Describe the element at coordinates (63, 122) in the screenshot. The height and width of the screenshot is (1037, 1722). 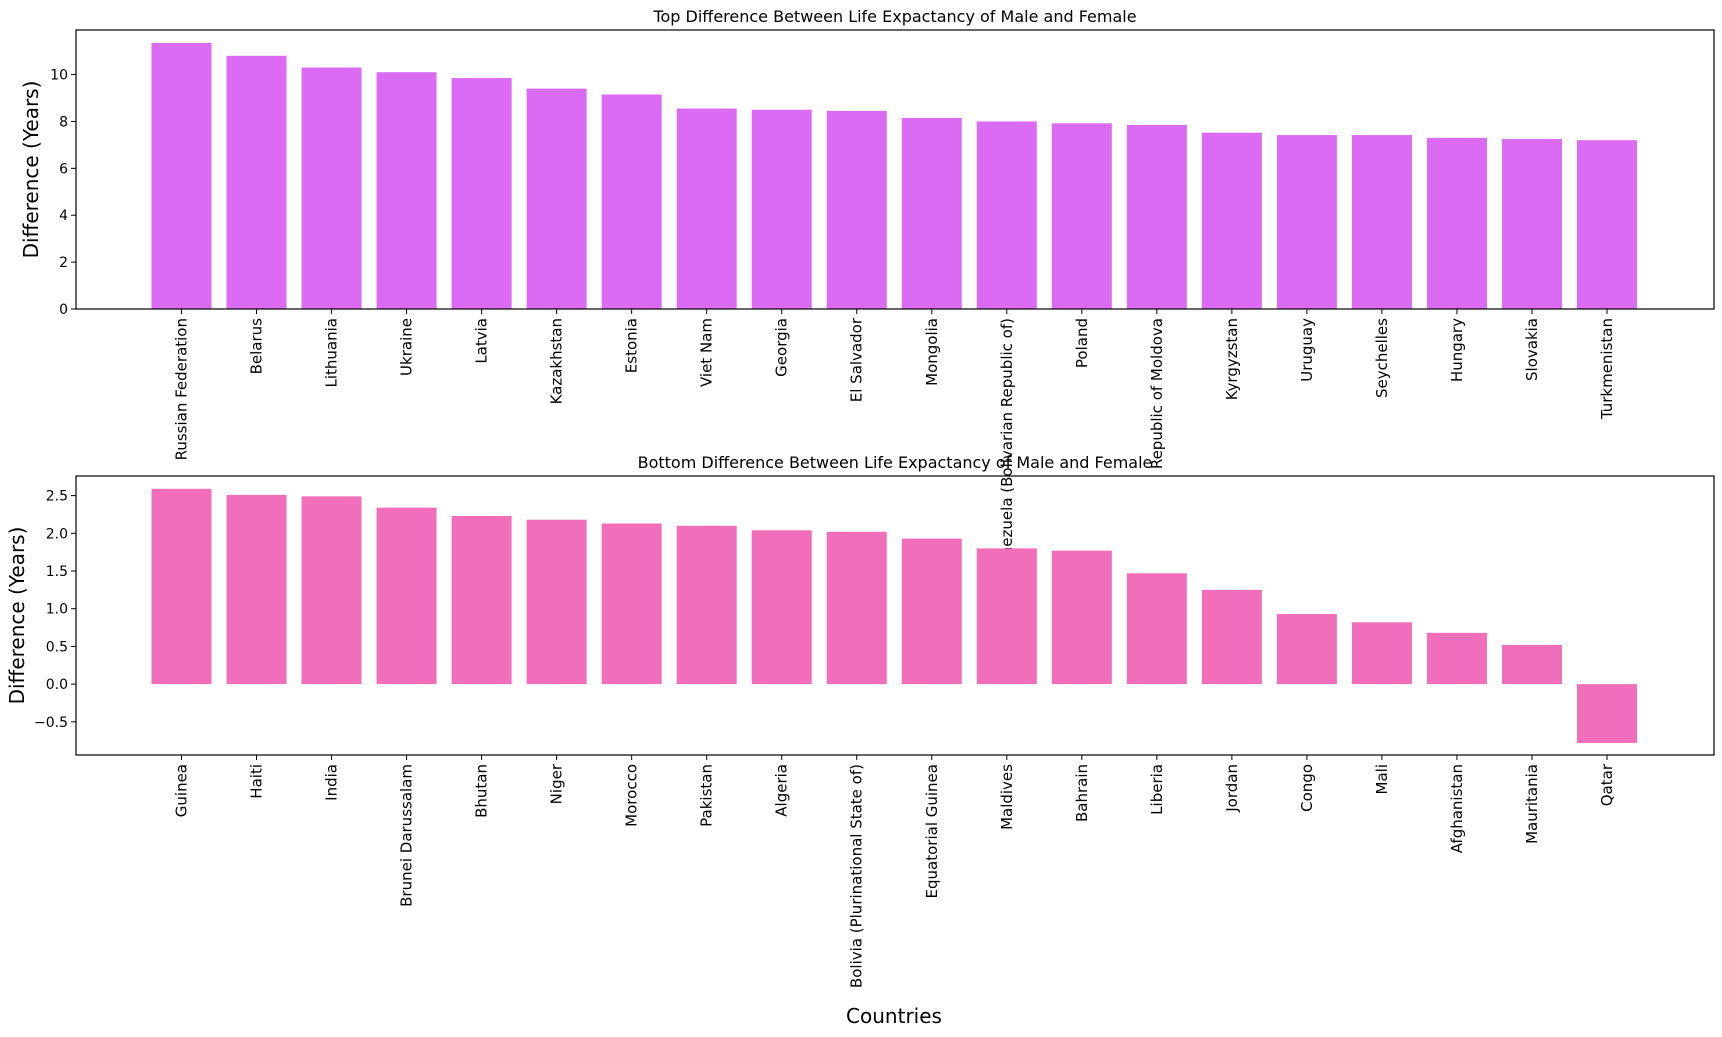
I see `top-ytick-label-4: 8` at that location.